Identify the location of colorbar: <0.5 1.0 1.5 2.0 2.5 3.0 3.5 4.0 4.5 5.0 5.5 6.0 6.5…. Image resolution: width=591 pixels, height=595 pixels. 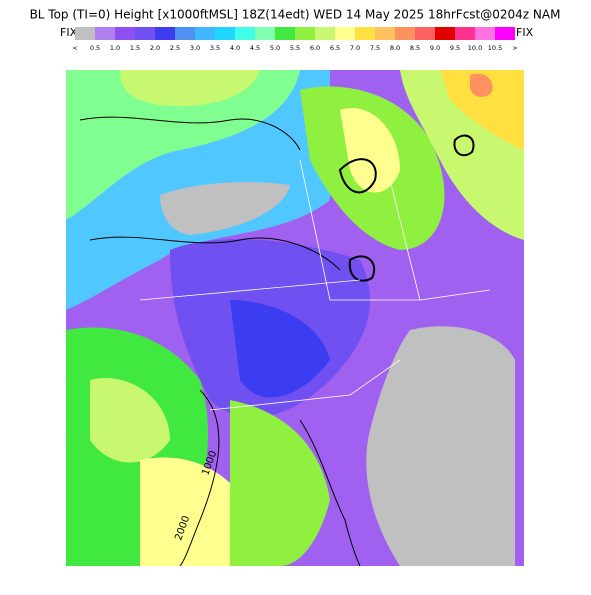
(295, 39).